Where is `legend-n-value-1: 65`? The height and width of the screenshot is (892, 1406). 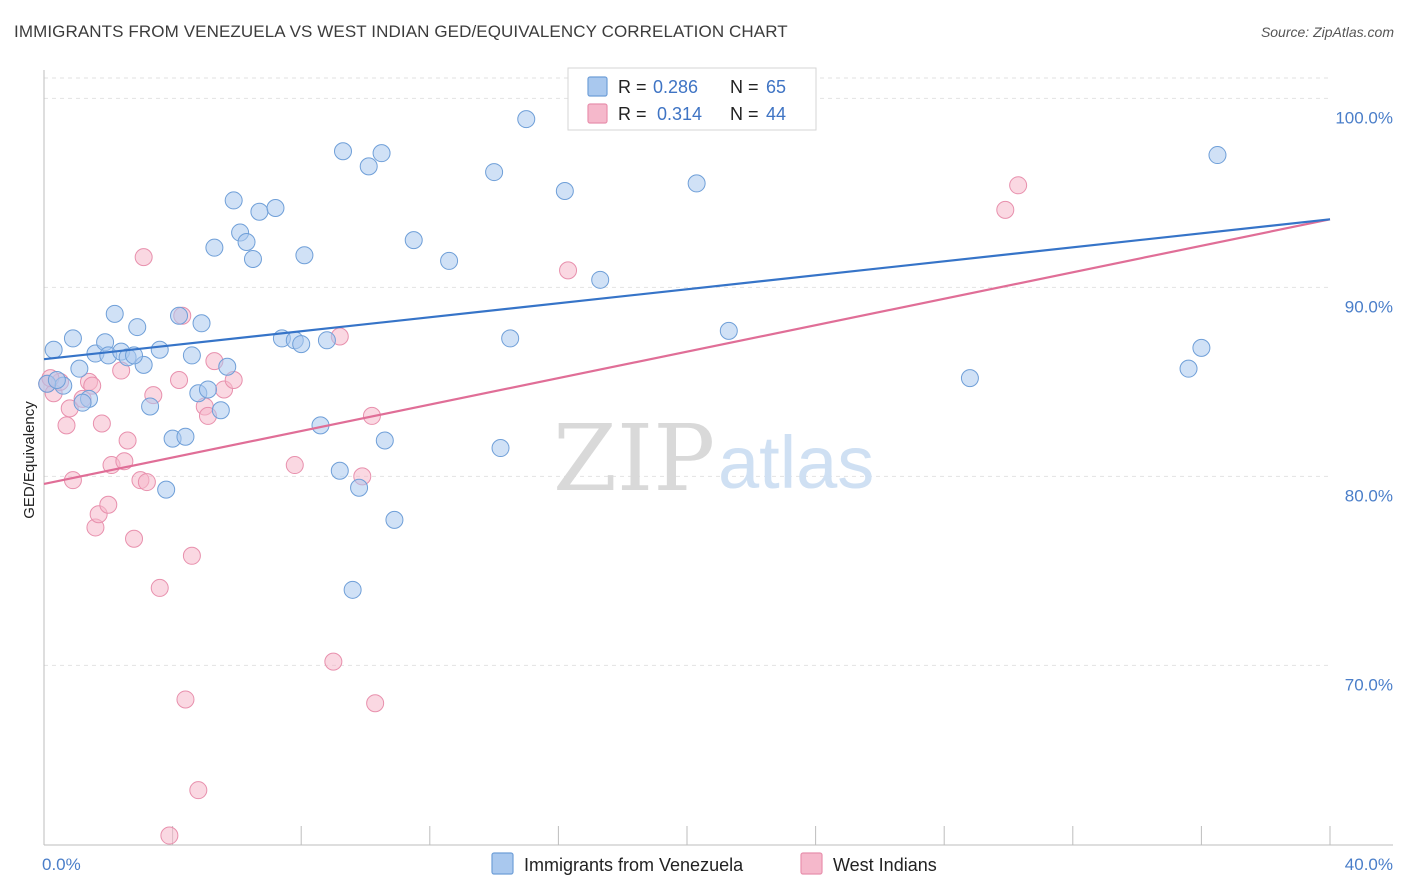 legend-n-value-1: 65 is located at coordinates (776, 87).